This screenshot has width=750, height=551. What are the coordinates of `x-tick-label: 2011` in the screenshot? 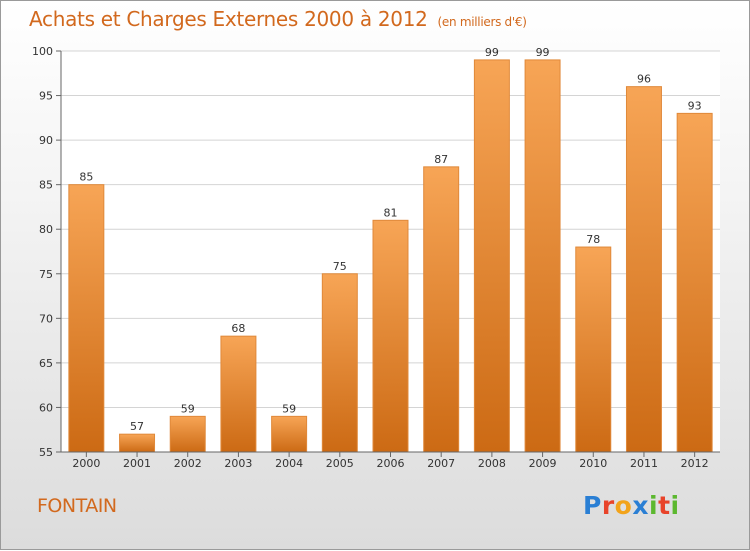 It's located at (644, 463).